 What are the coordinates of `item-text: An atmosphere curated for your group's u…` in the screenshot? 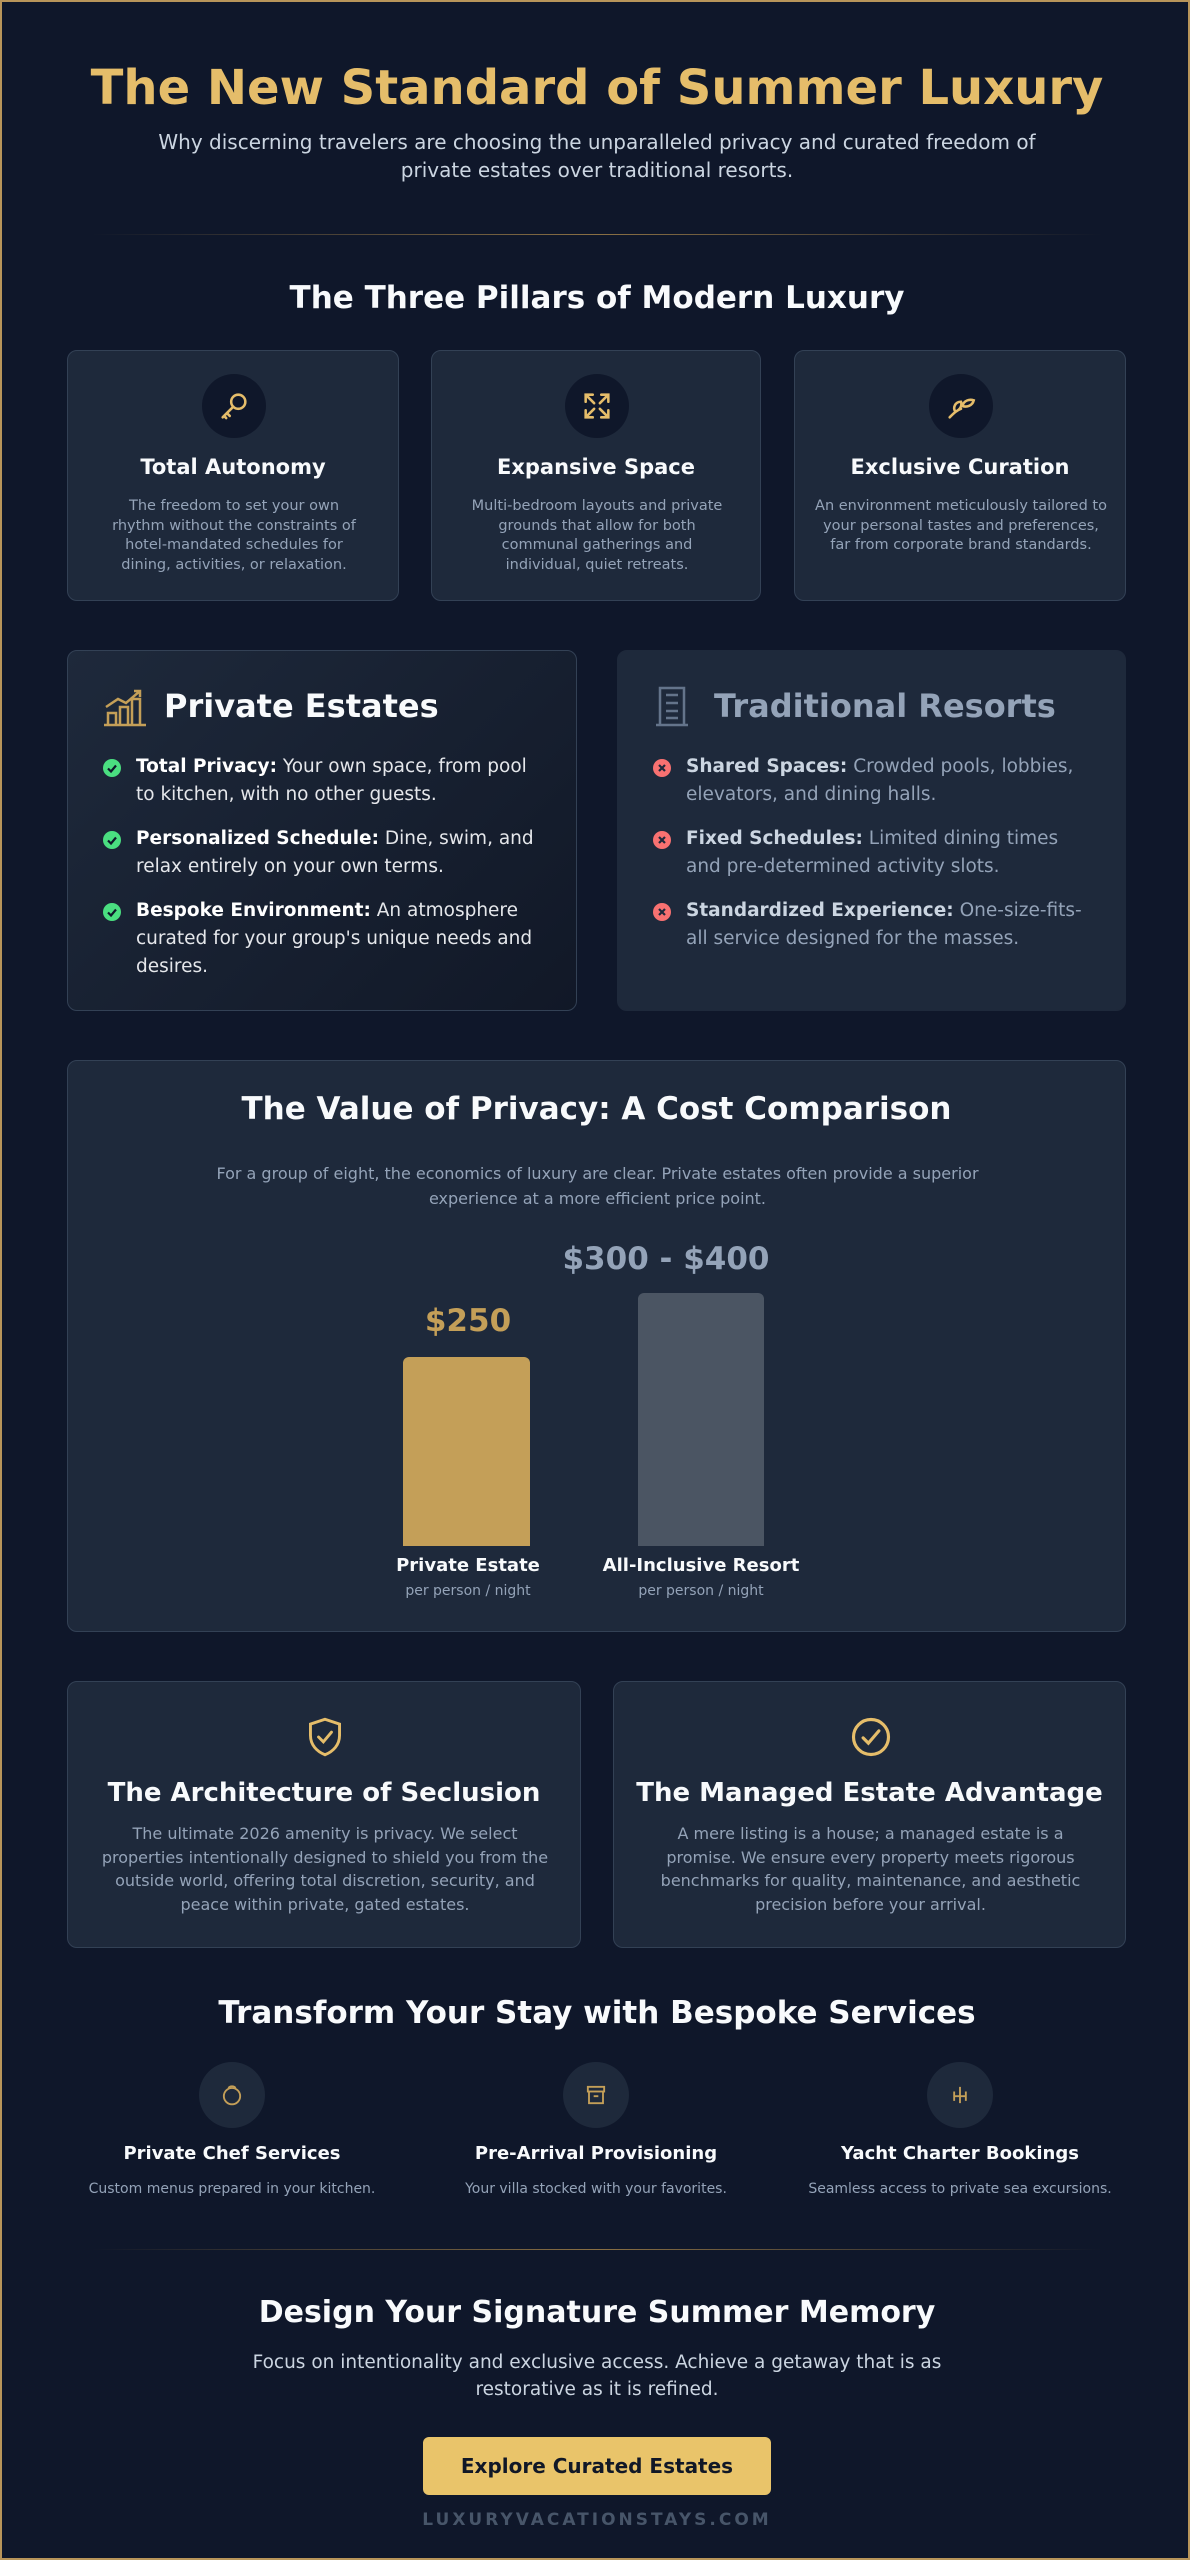 It's located at (334, 938).